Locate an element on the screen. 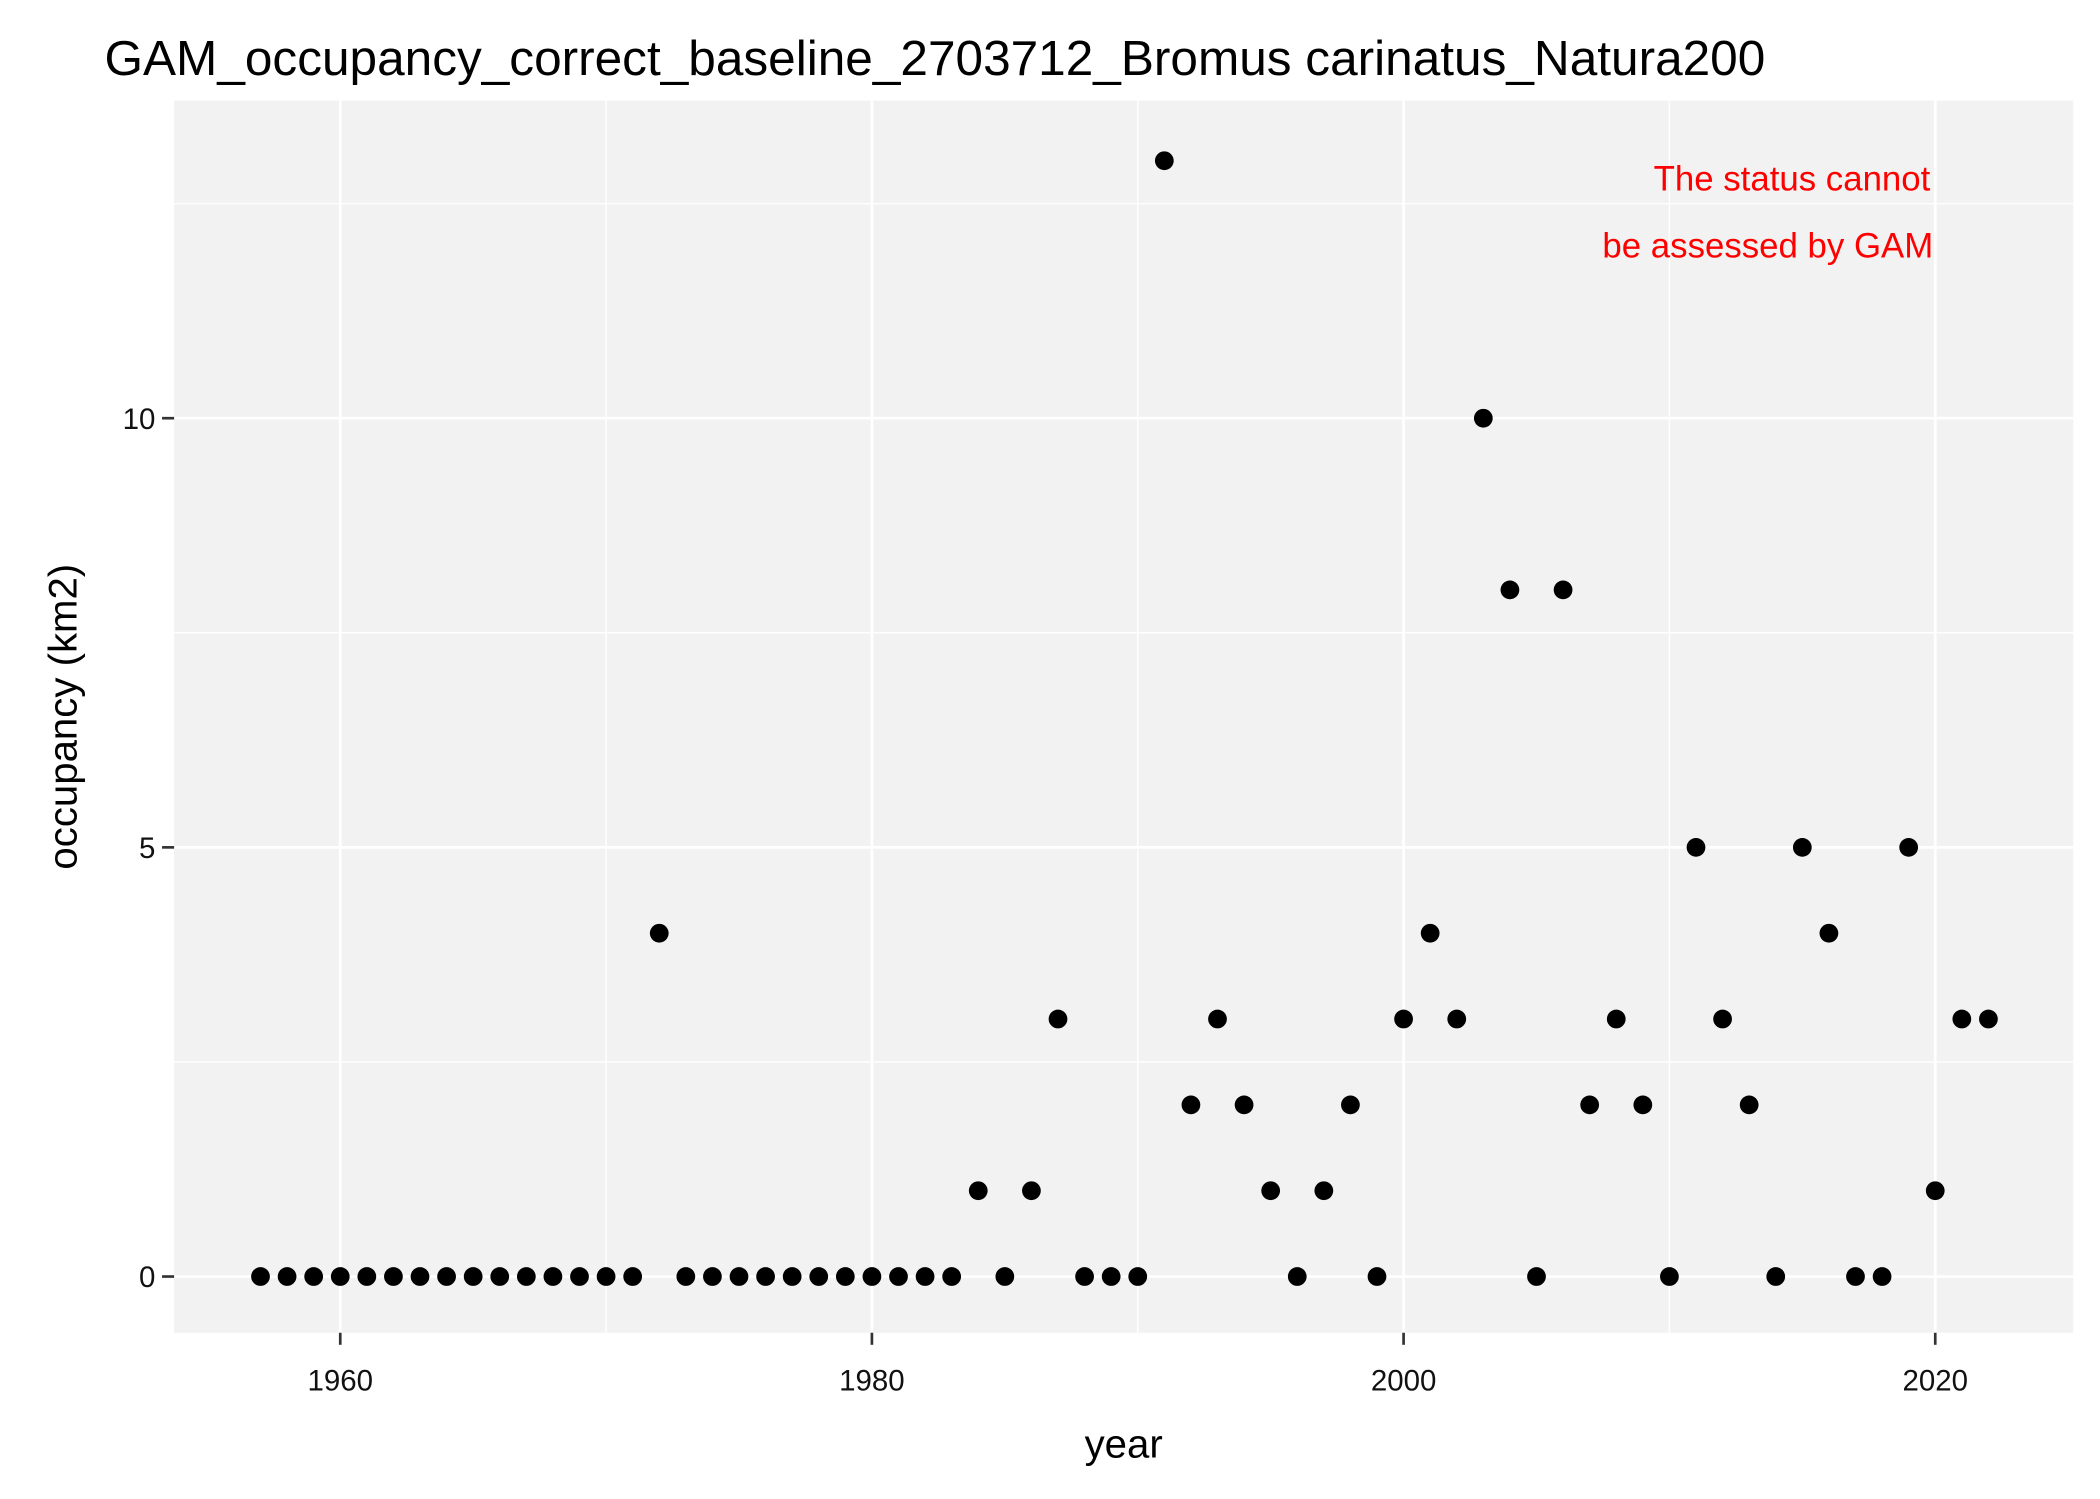 The width and height of the screenshot is (2100, 1499). annotation: The status cannot is located at coordinates (1792, 178).